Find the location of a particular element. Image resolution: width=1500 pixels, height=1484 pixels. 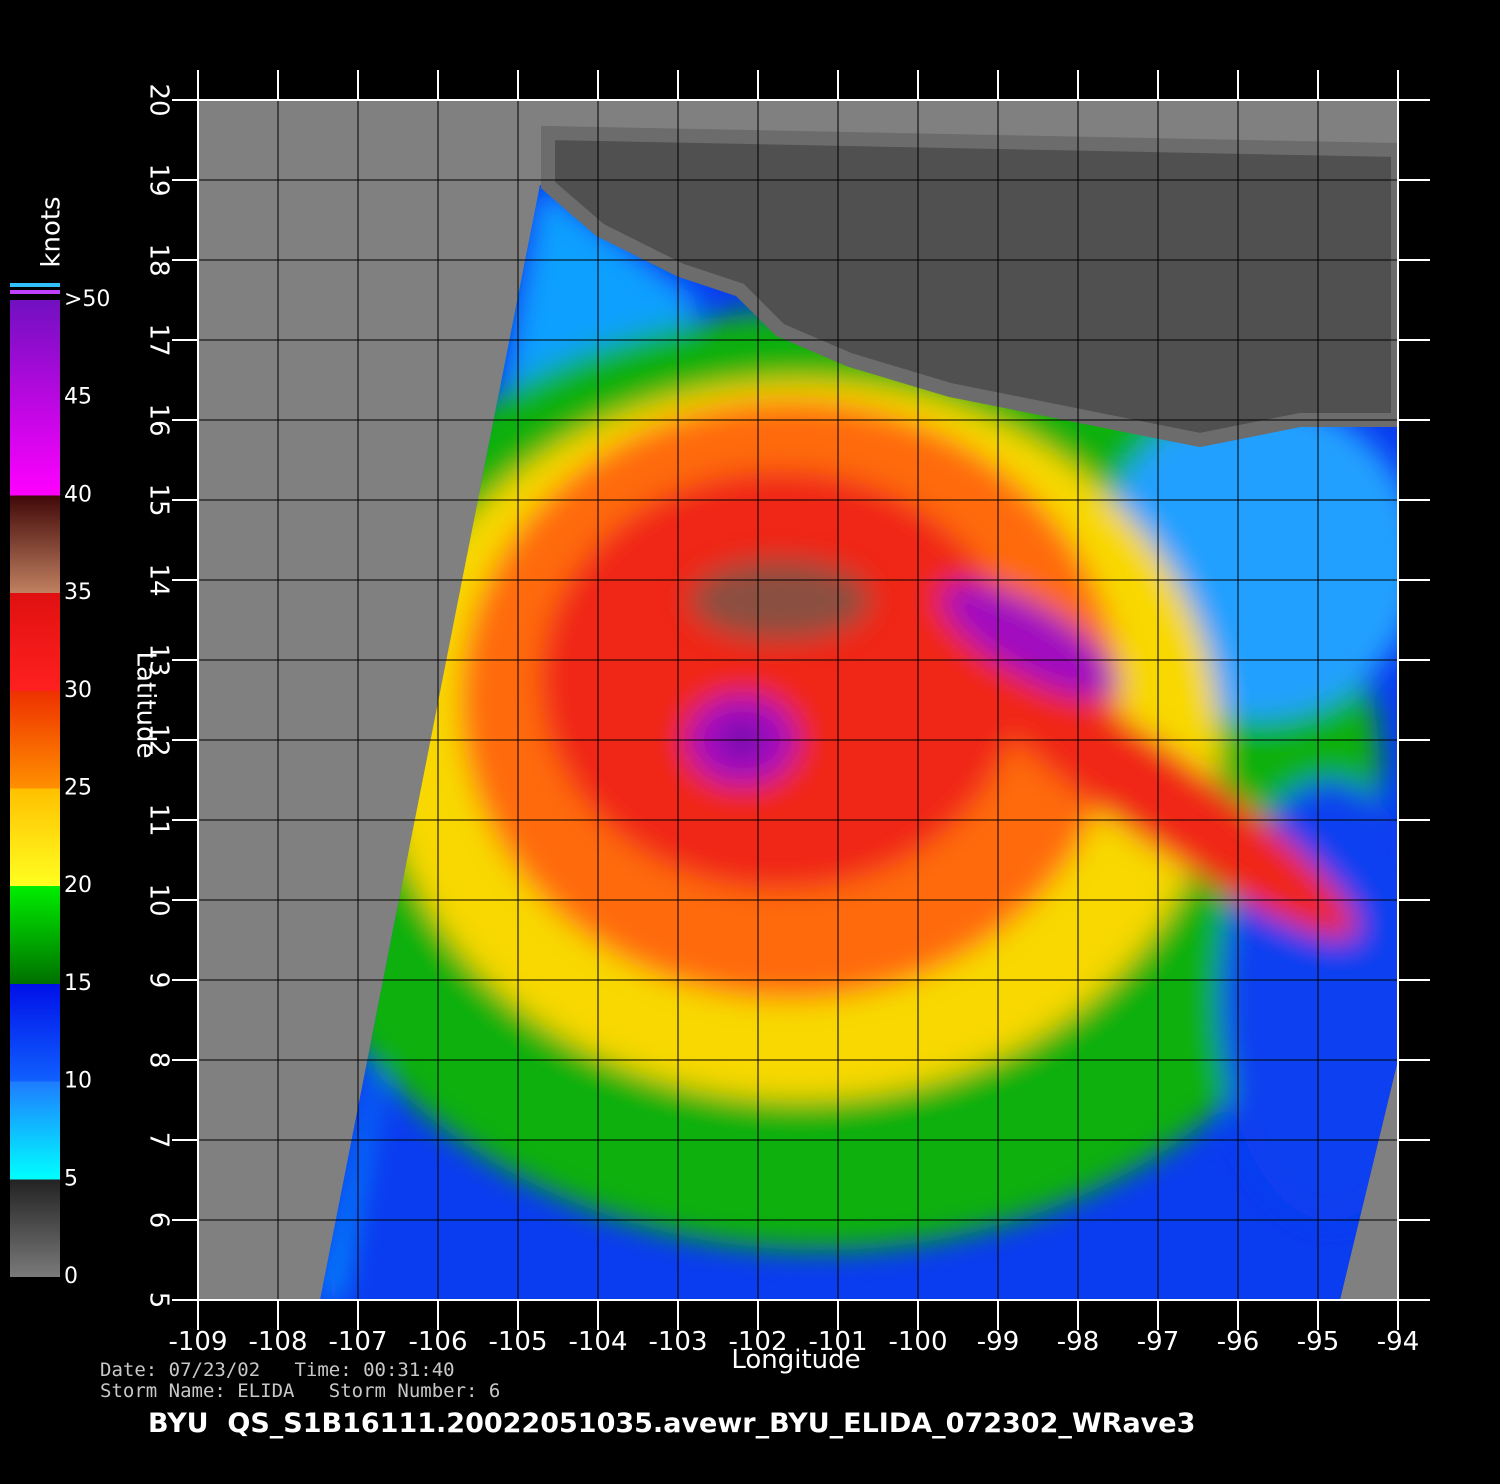

x-axis-label: Longitude is located at coordinates (795, 1360).